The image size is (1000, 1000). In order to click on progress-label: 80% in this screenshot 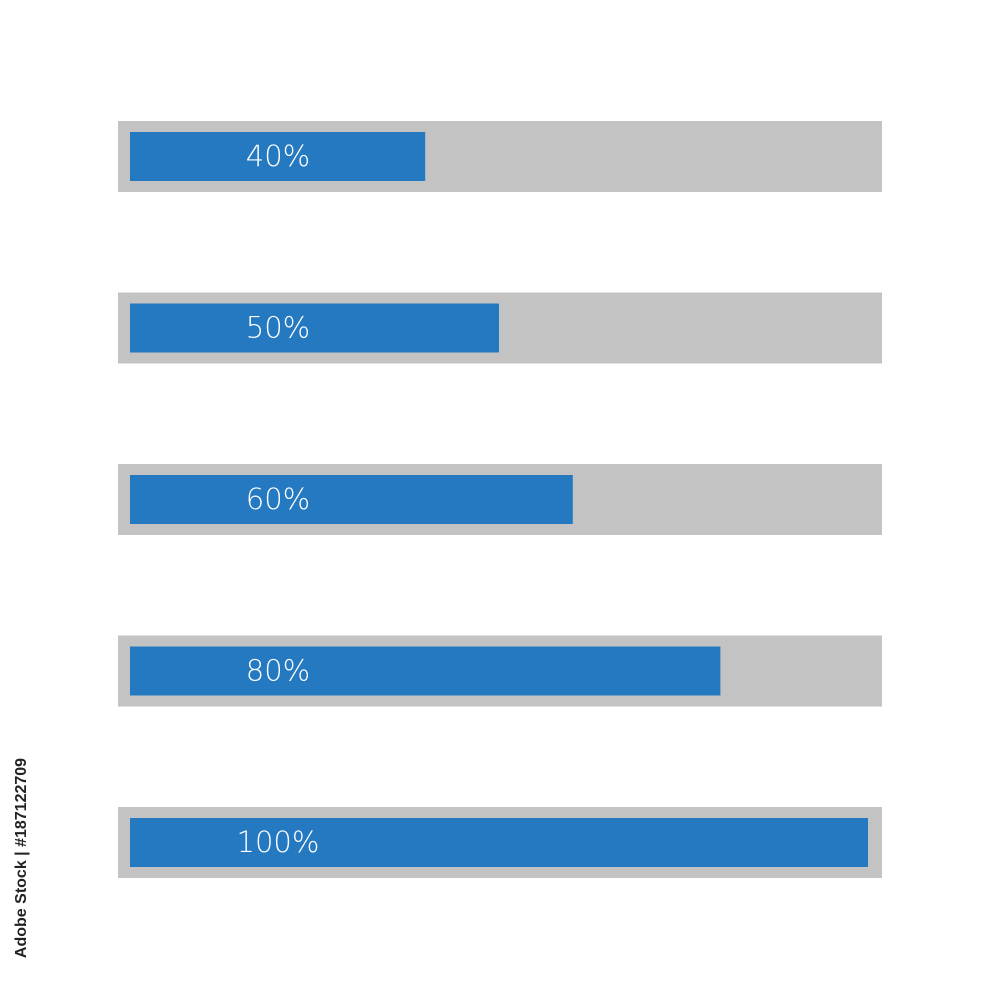, I will do `click(278, 671)`.